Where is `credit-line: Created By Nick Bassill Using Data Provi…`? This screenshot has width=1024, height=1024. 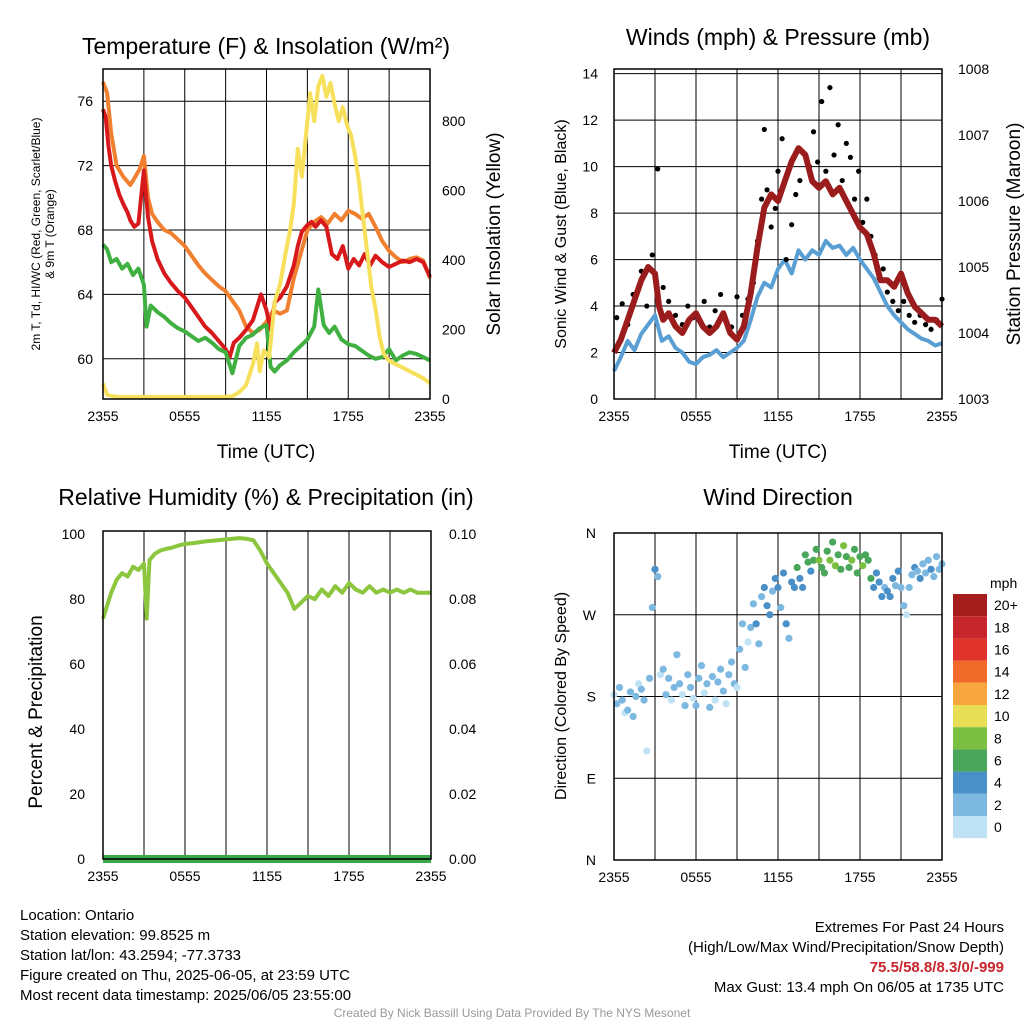 credit-line: Created By Nick Bassill Using Data Provi… is located at coordinates (512, 1013).